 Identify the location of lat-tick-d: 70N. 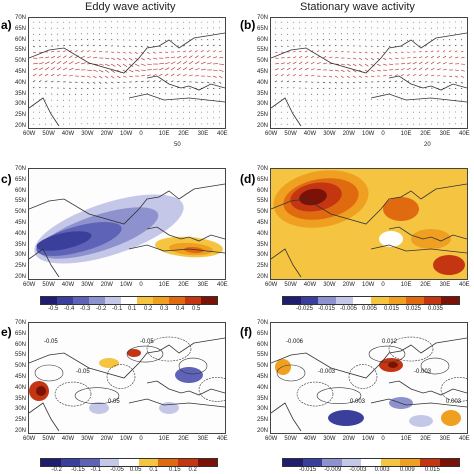
(262, 169).